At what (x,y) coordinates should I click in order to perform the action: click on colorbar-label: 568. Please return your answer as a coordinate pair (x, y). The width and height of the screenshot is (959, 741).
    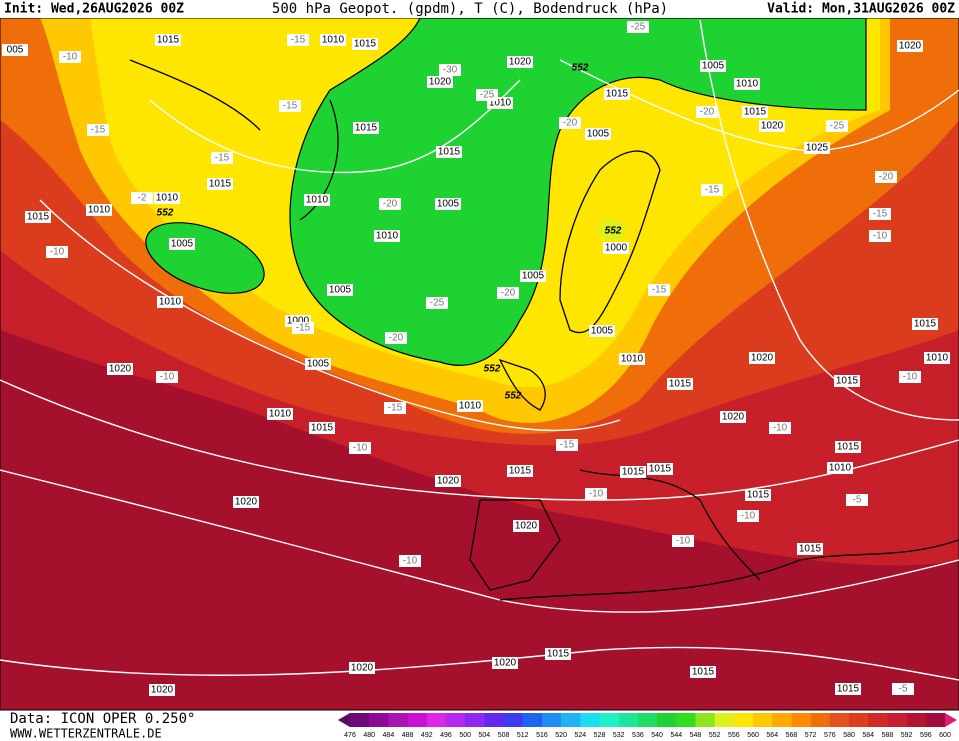
    Looking at the image, I should click on (792, 735).